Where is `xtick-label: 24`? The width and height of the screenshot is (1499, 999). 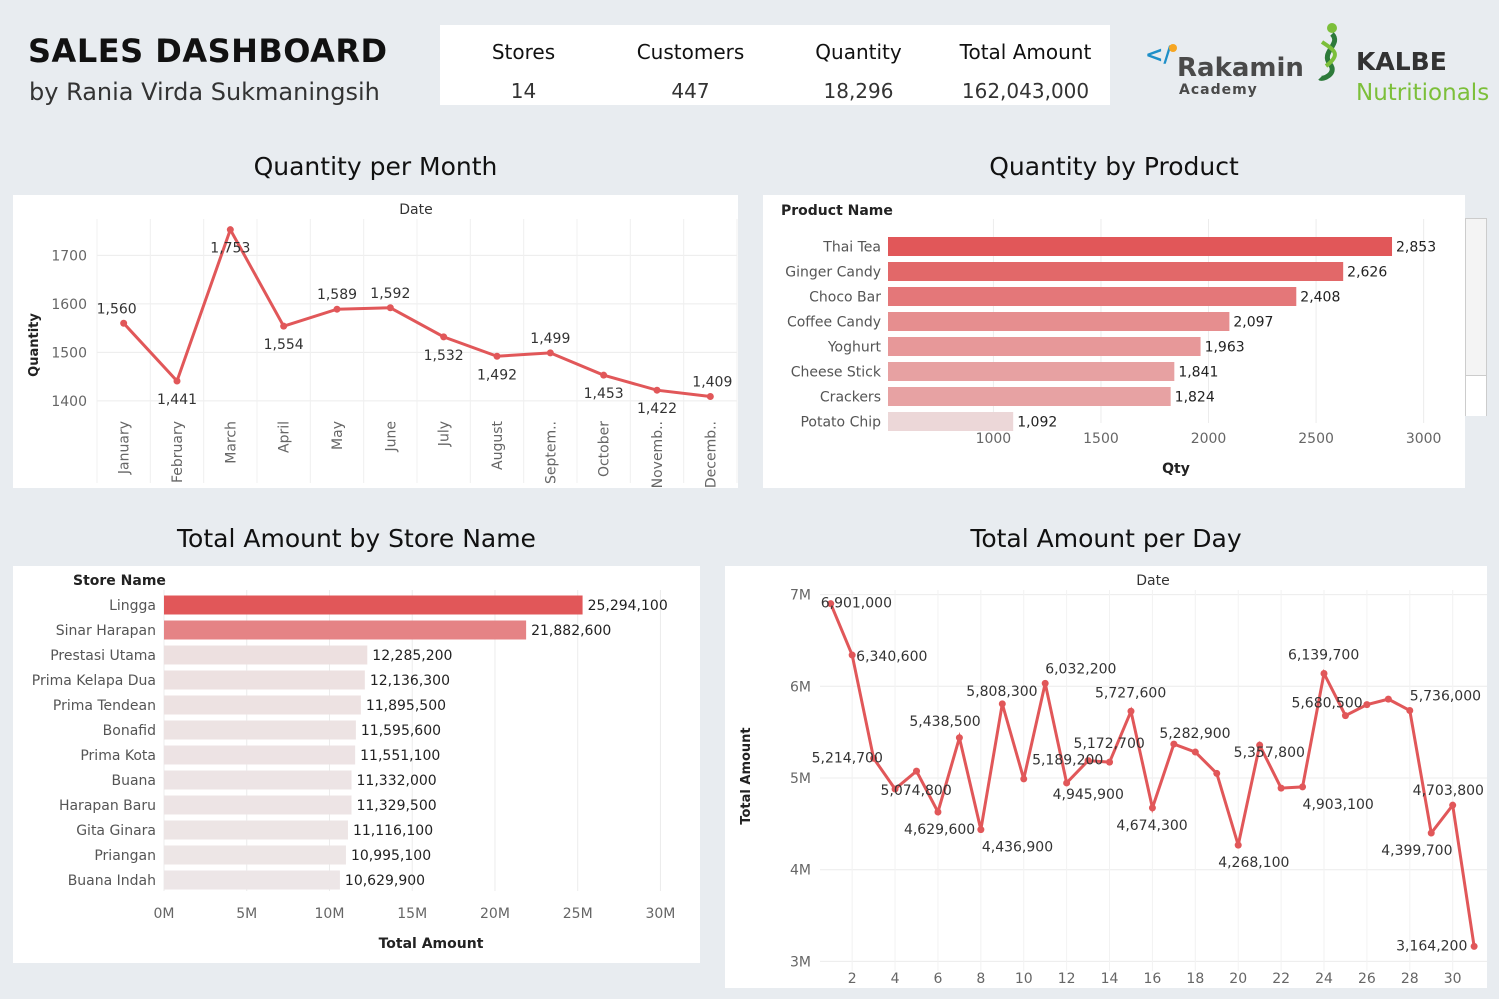
xtick-label: 24 is located at coordinates (1324, 979).